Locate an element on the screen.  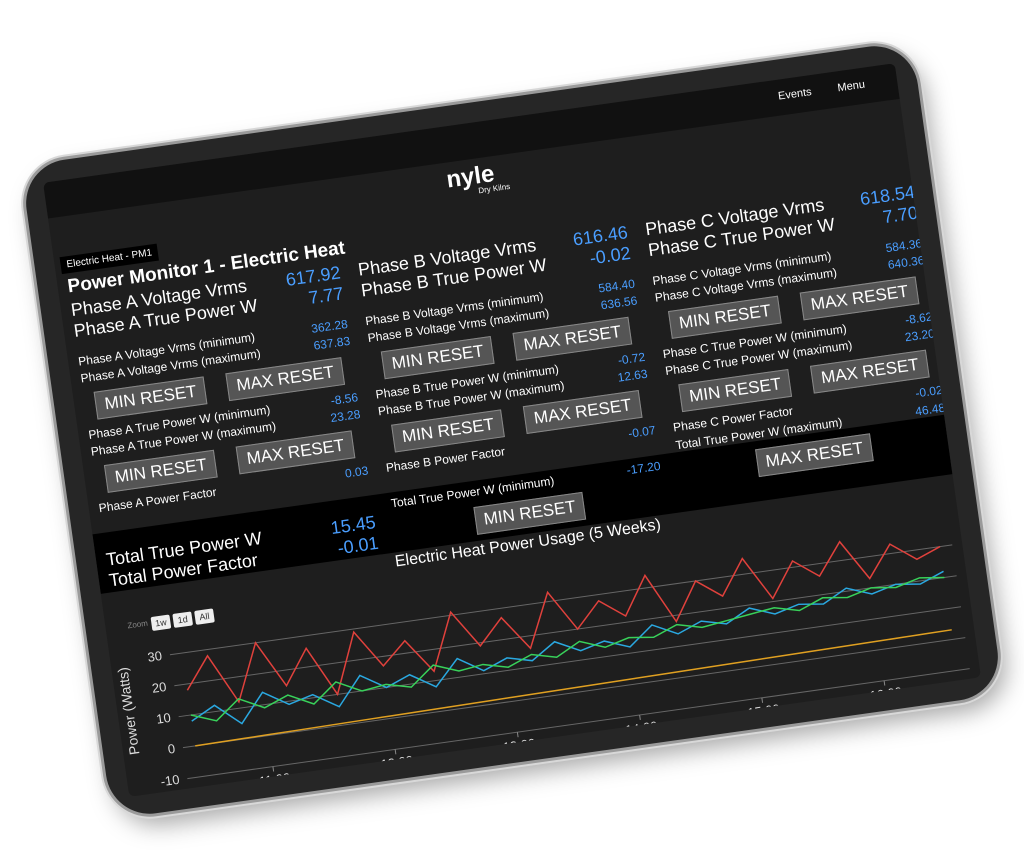
y-tick-label: 30 is located at coordinates (155, 656).